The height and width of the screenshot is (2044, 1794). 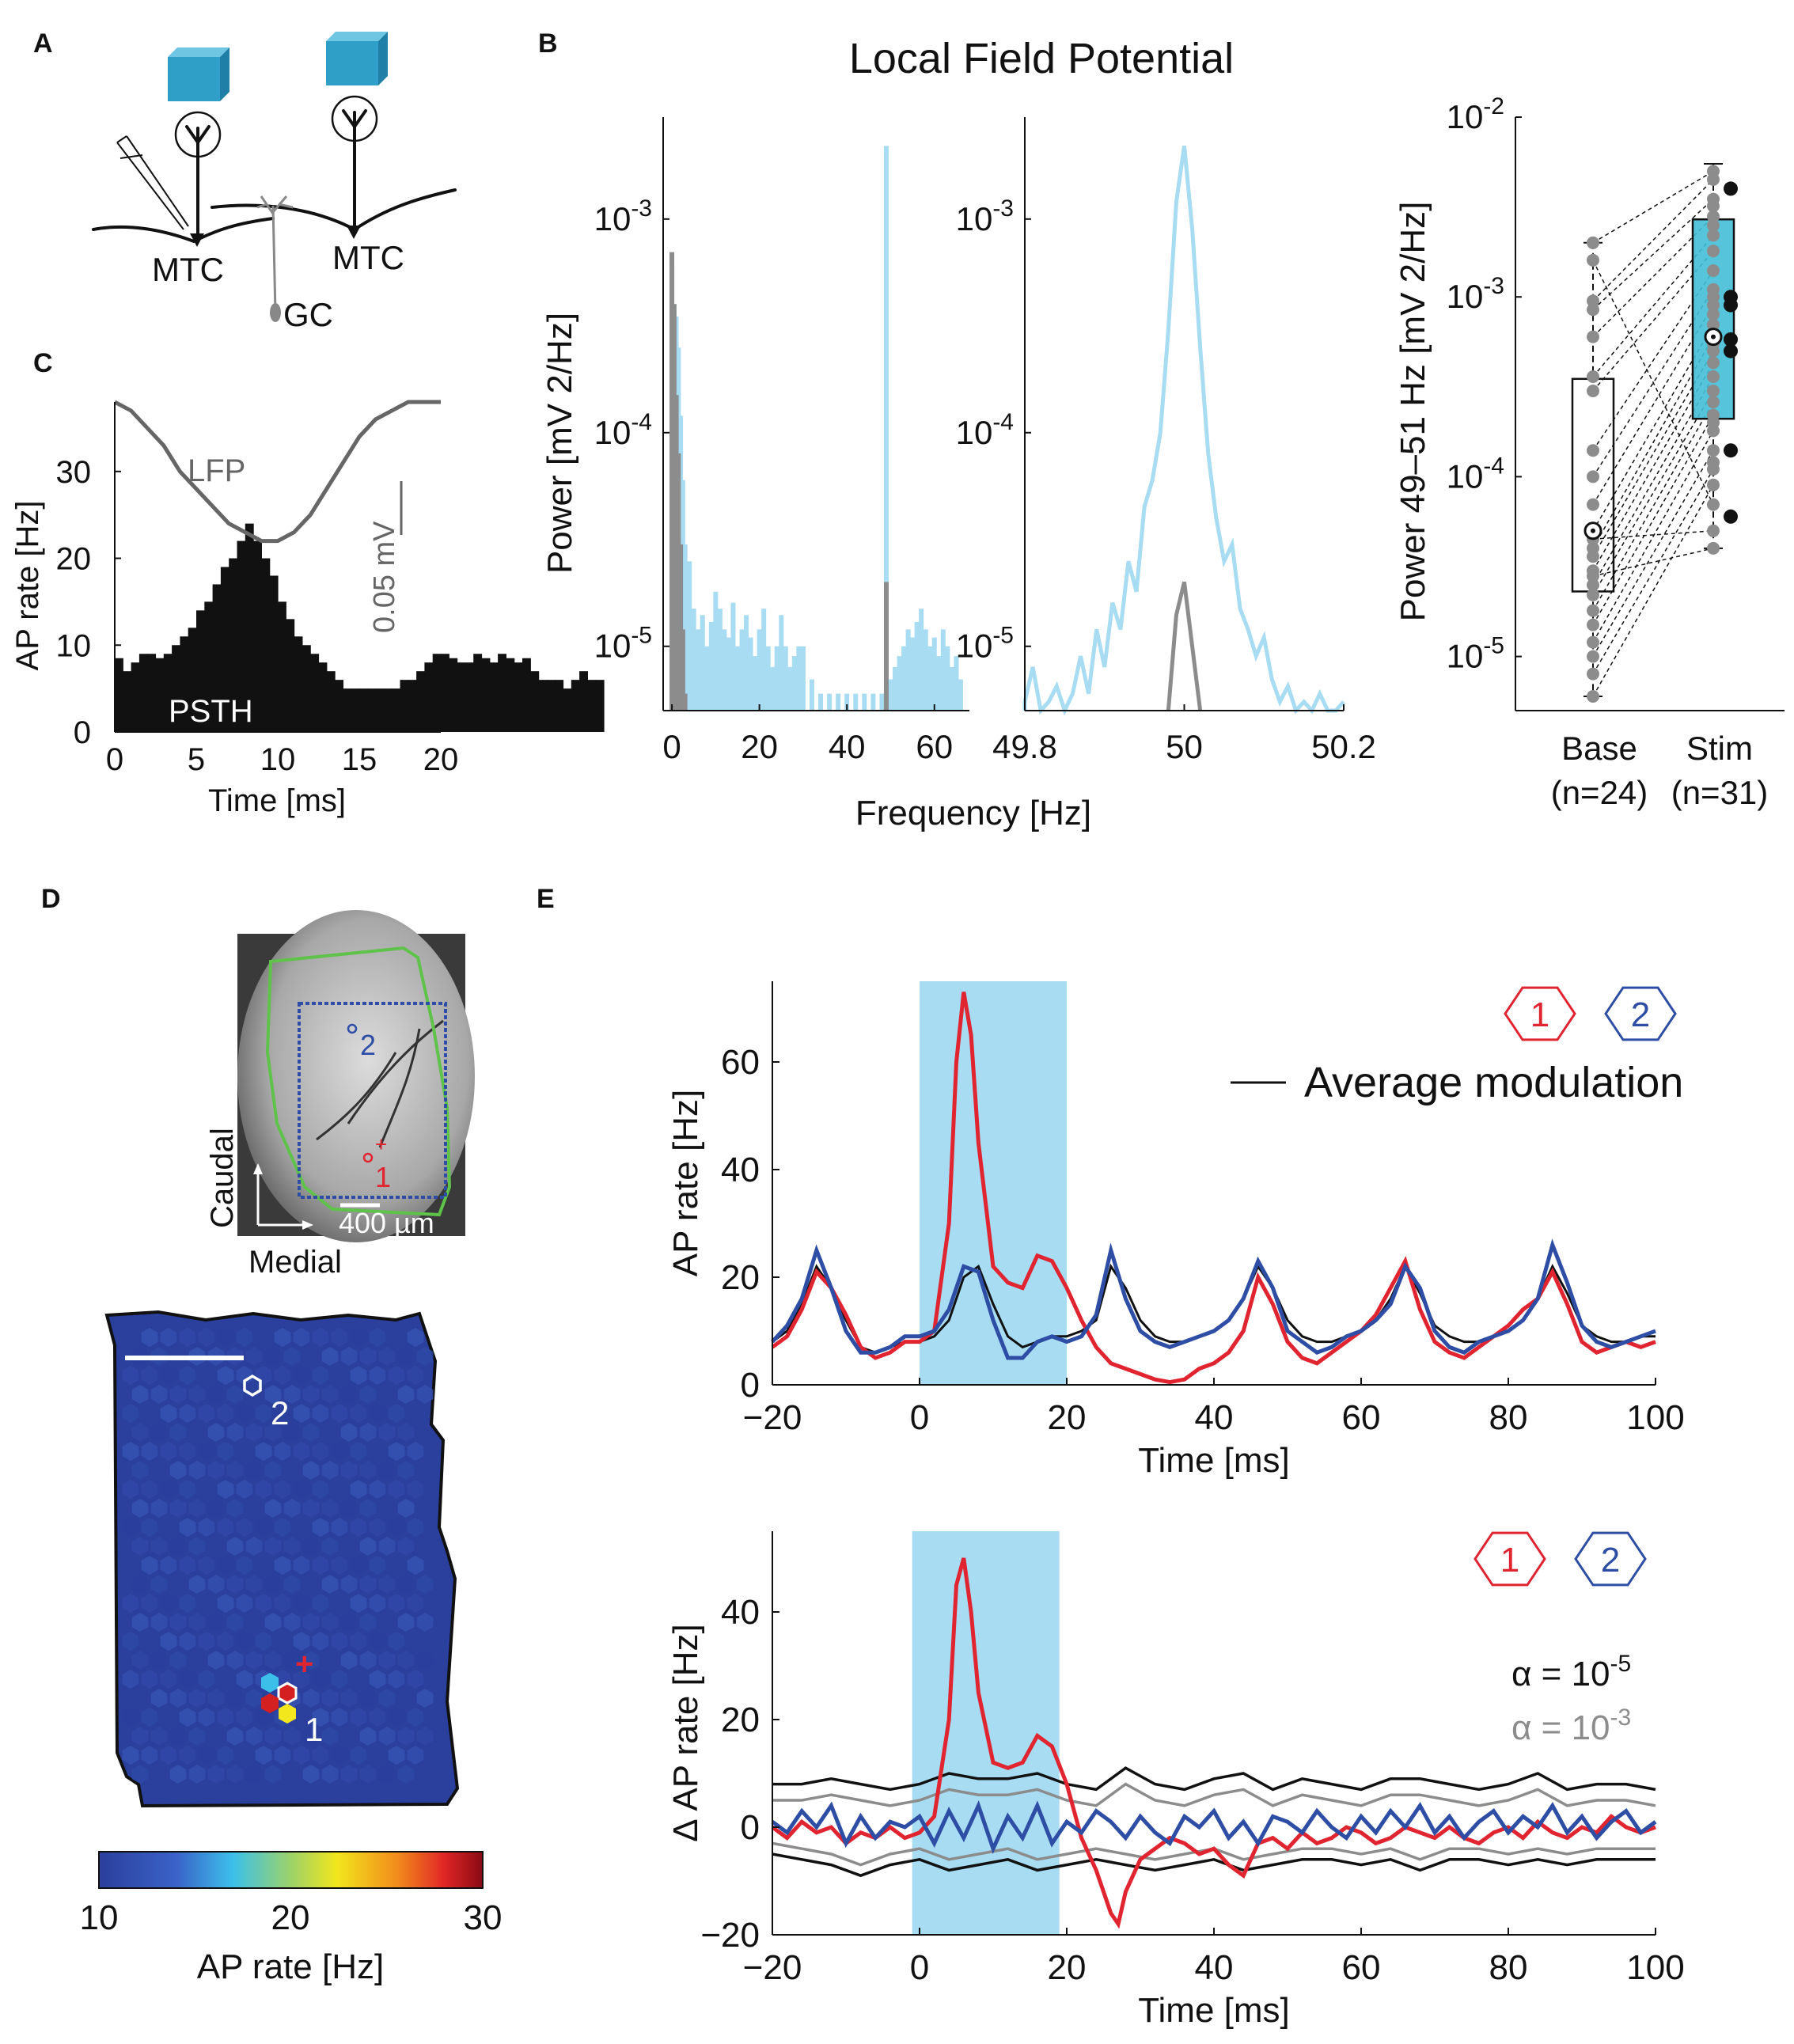 I want to click on median-dot, so click(x=1713, y=336).